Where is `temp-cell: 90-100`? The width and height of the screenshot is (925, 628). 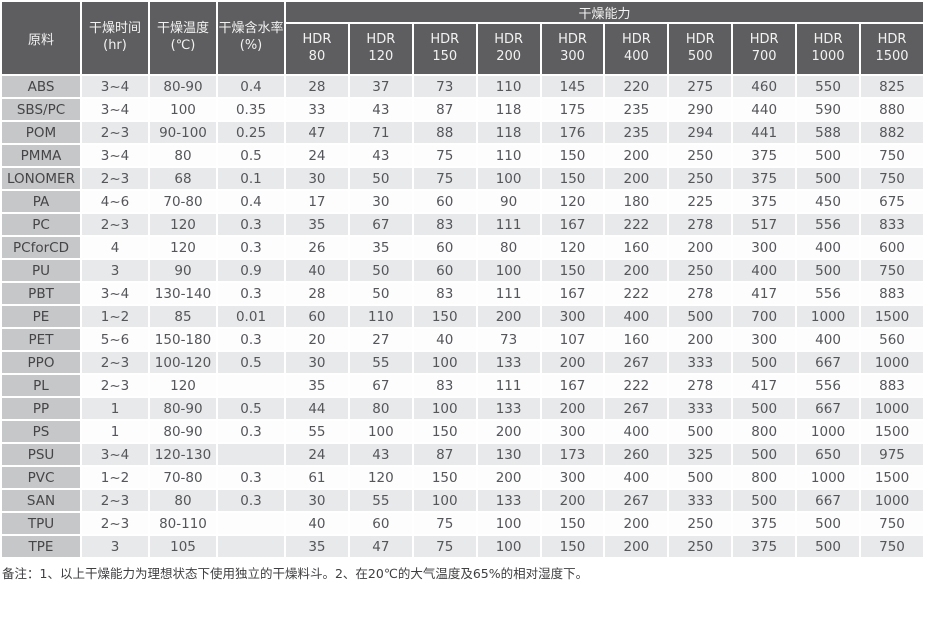 temp-cell: 90-100 is located at coordinates (183, 132).